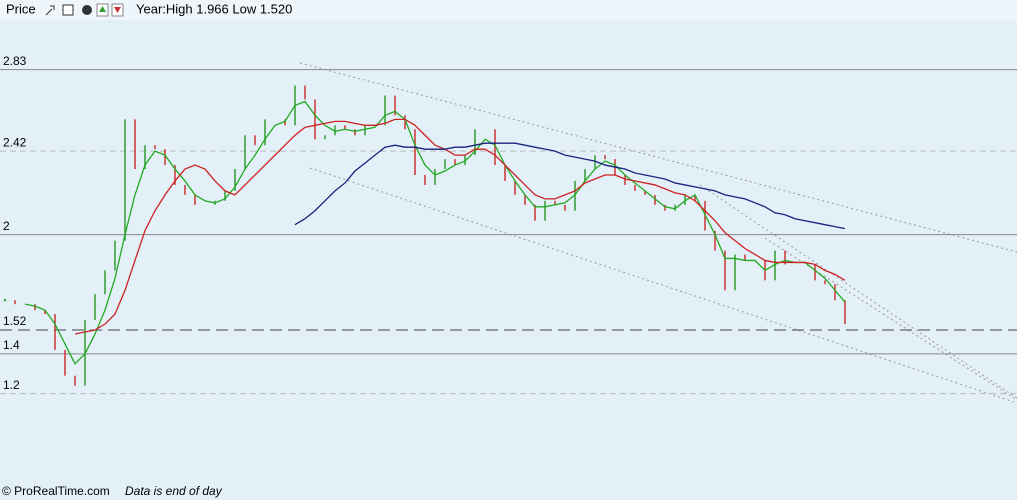  Describe the element at coordinates (15, 142) in the screenshot. I see `y-tick-label: 2.42` at that location.